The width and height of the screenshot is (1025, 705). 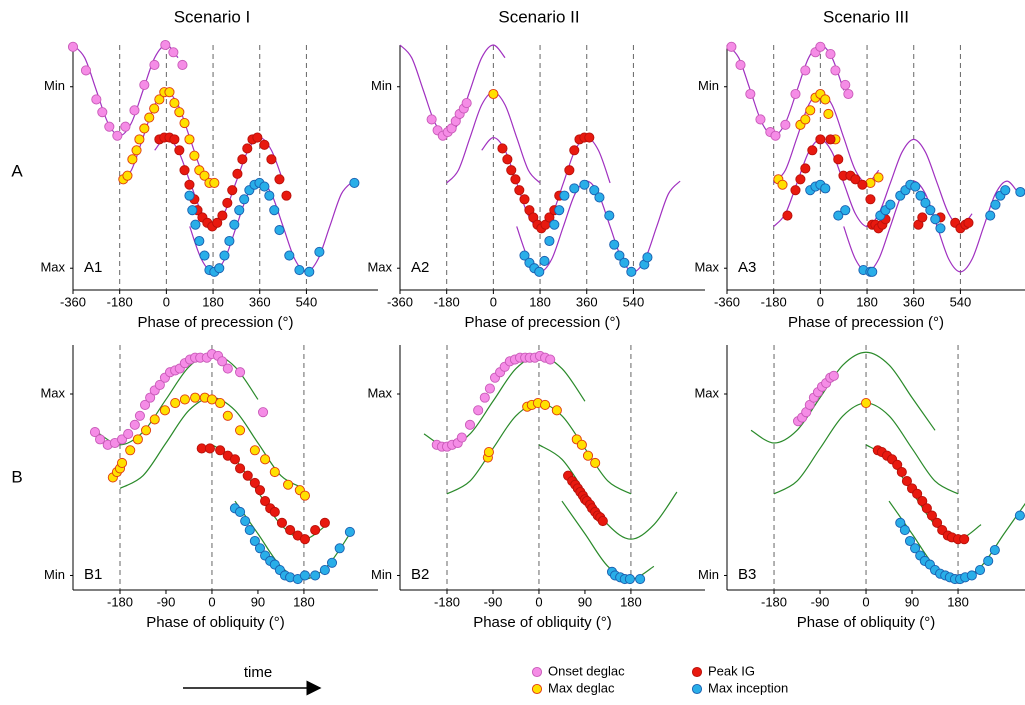 What do you see at coordinates (914, 301) in the screenshot?
I see `x-tick-label: 360` at bounding box center [914, 301].